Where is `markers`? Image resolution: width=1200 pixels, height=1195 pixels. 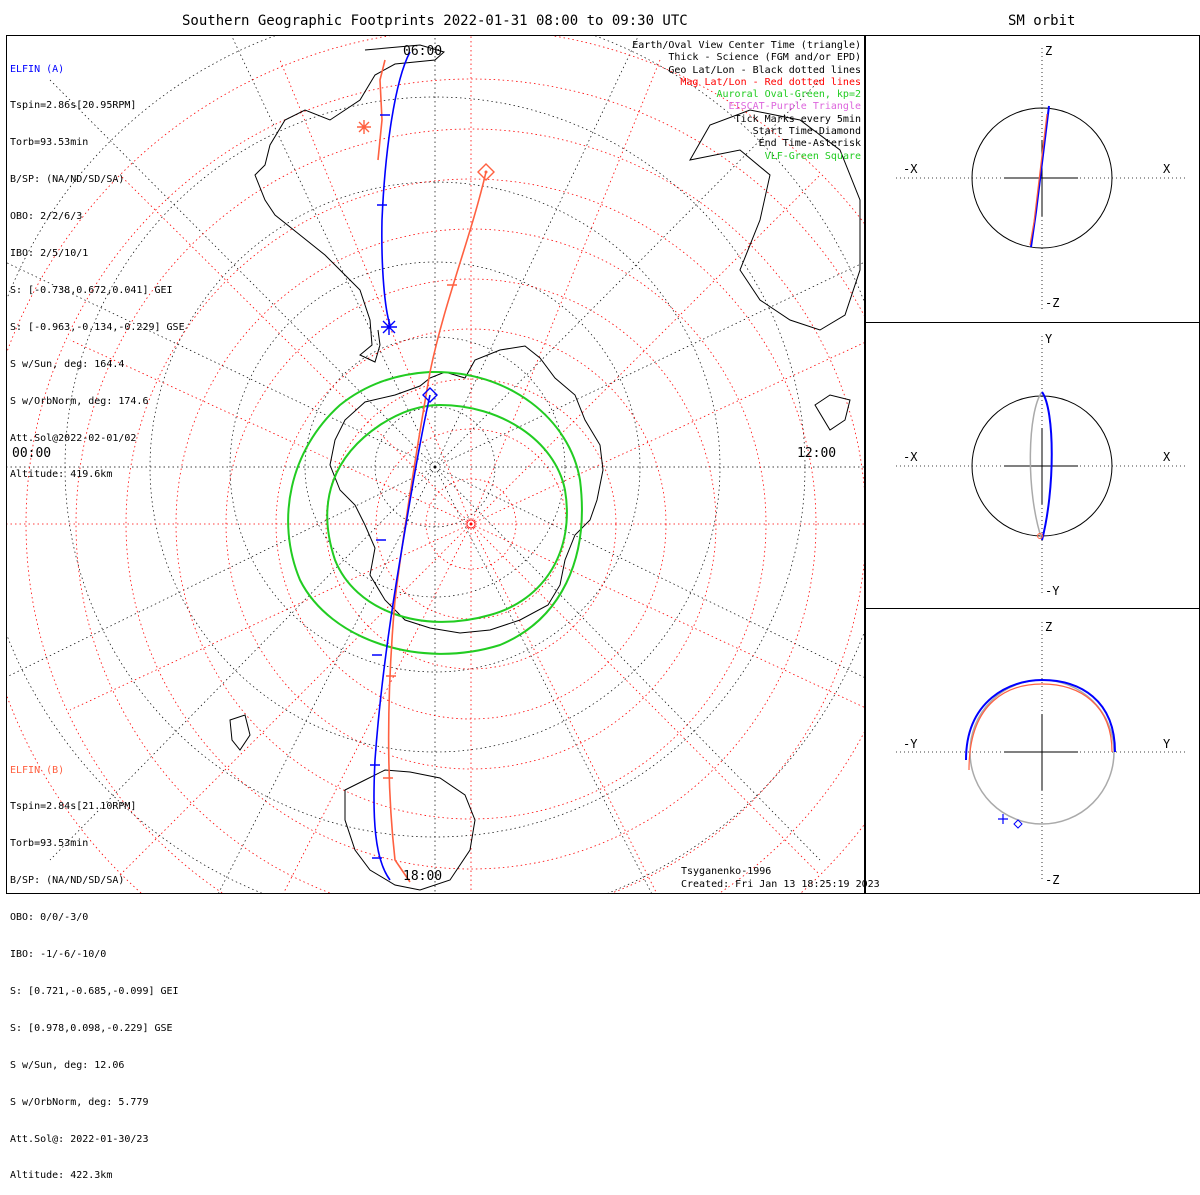
markers is located at coordinates (426, 486).